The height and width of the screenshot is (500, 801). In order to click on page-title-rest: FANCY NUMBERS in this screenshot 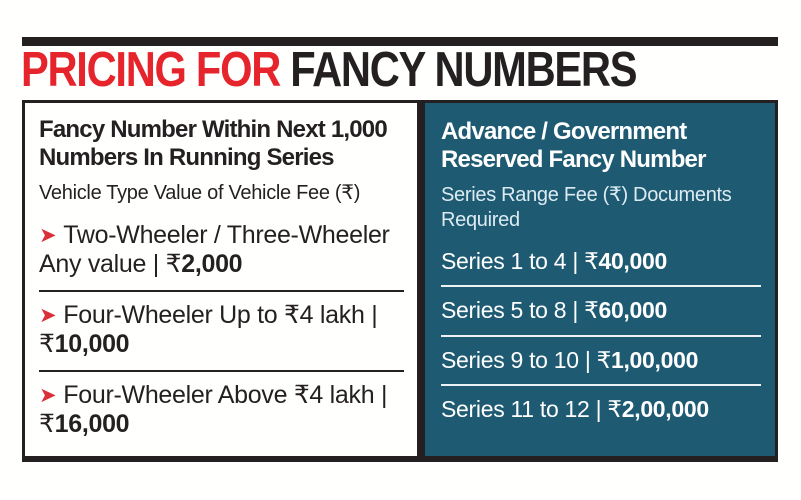, I will do `click(463, 70)`.